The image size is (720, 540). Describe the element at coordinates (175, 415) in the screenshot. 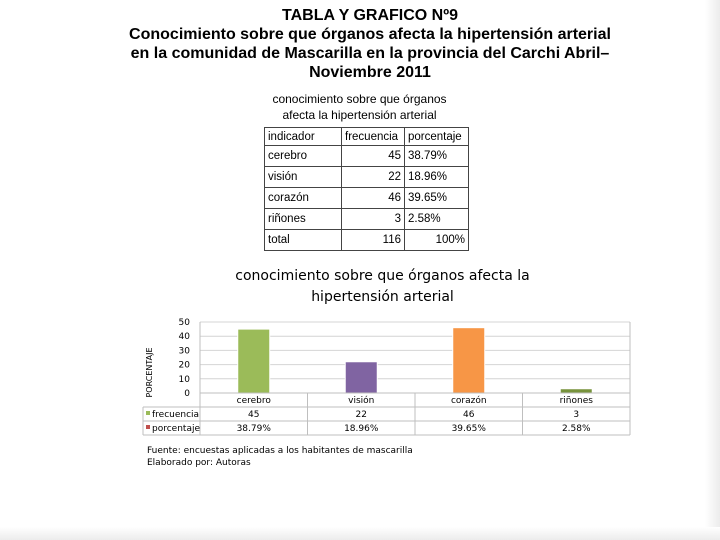

I see `legend-label: frecuencia` at that location.